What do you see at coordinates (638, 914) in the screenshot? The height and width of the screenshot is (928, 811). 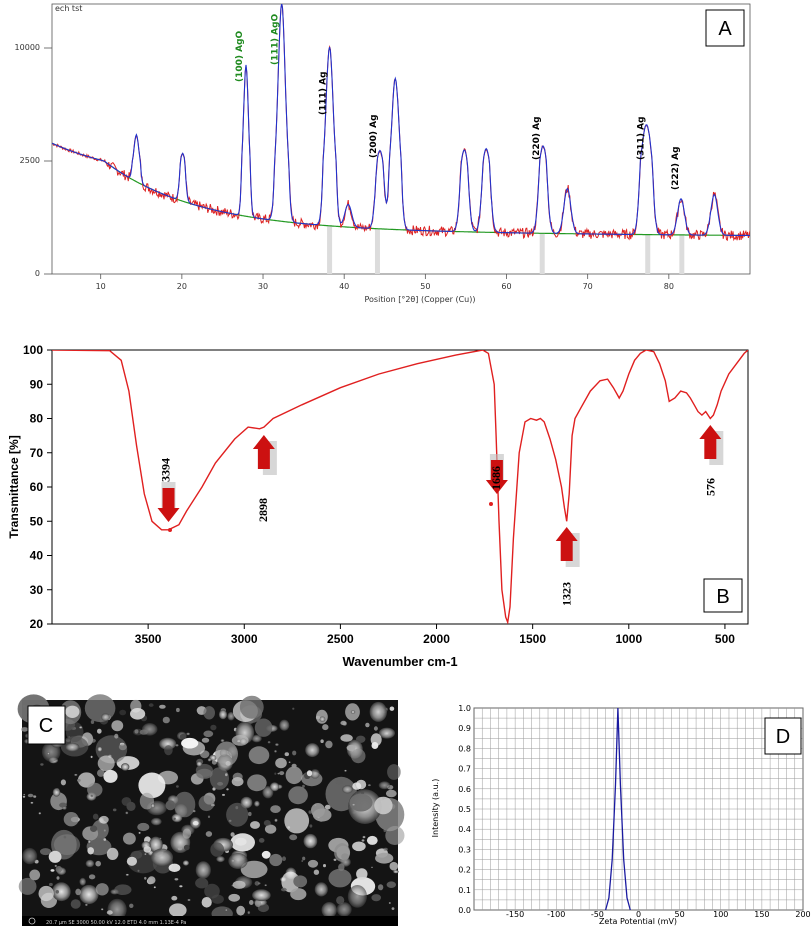 I see `panel-d-xtick-label: 0` at bounding box center [638, 914].